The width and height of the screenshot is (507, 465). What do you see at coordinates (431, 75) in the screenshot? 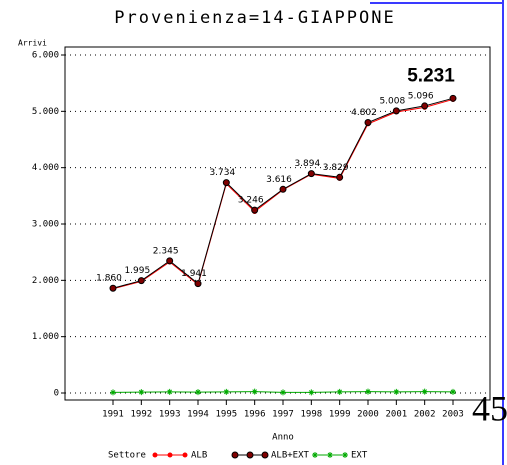
I see `data-label: 5.231` at bounding box center [431, 75].